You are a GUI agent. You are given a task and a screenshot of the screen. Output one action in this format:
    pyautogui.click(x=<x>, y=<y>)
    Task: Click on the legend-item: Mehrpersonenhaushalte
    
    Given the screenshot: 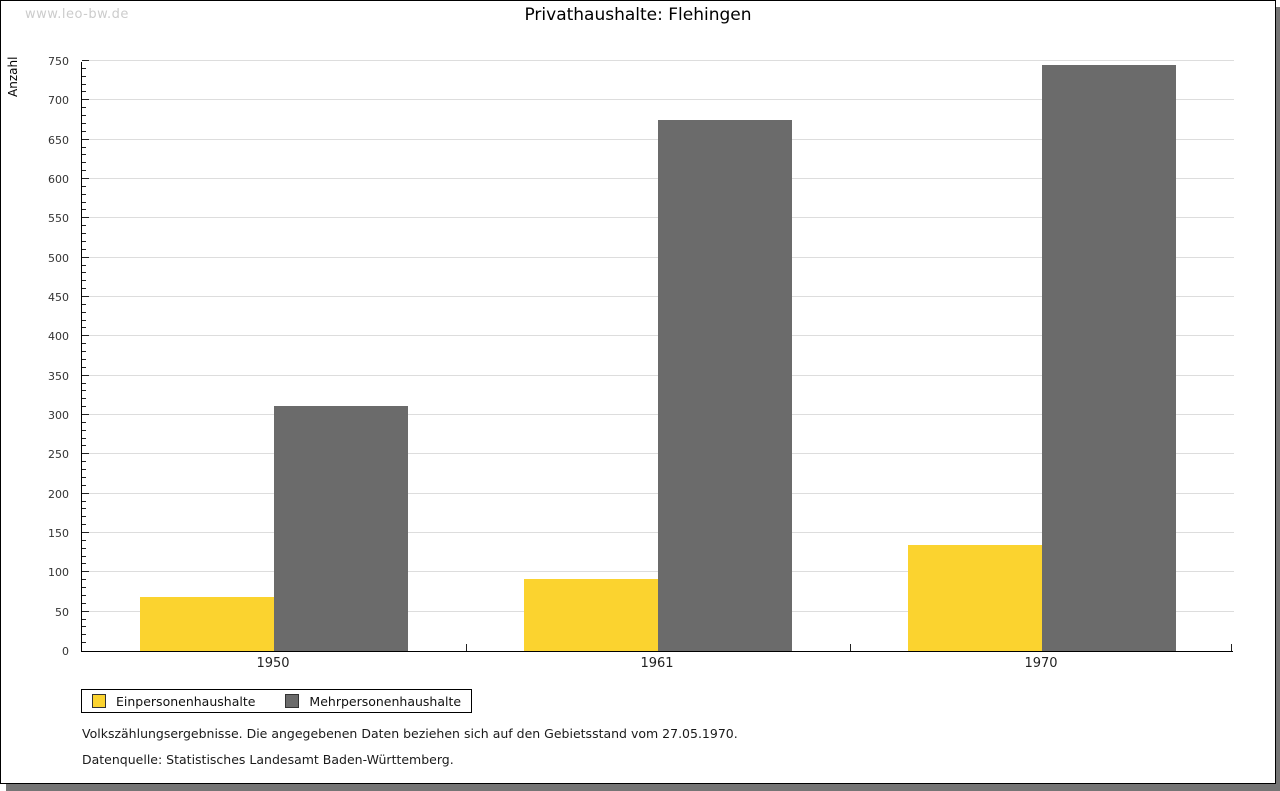 What is the action you would take?
    pyautogui.click(x=373, y=701)
    